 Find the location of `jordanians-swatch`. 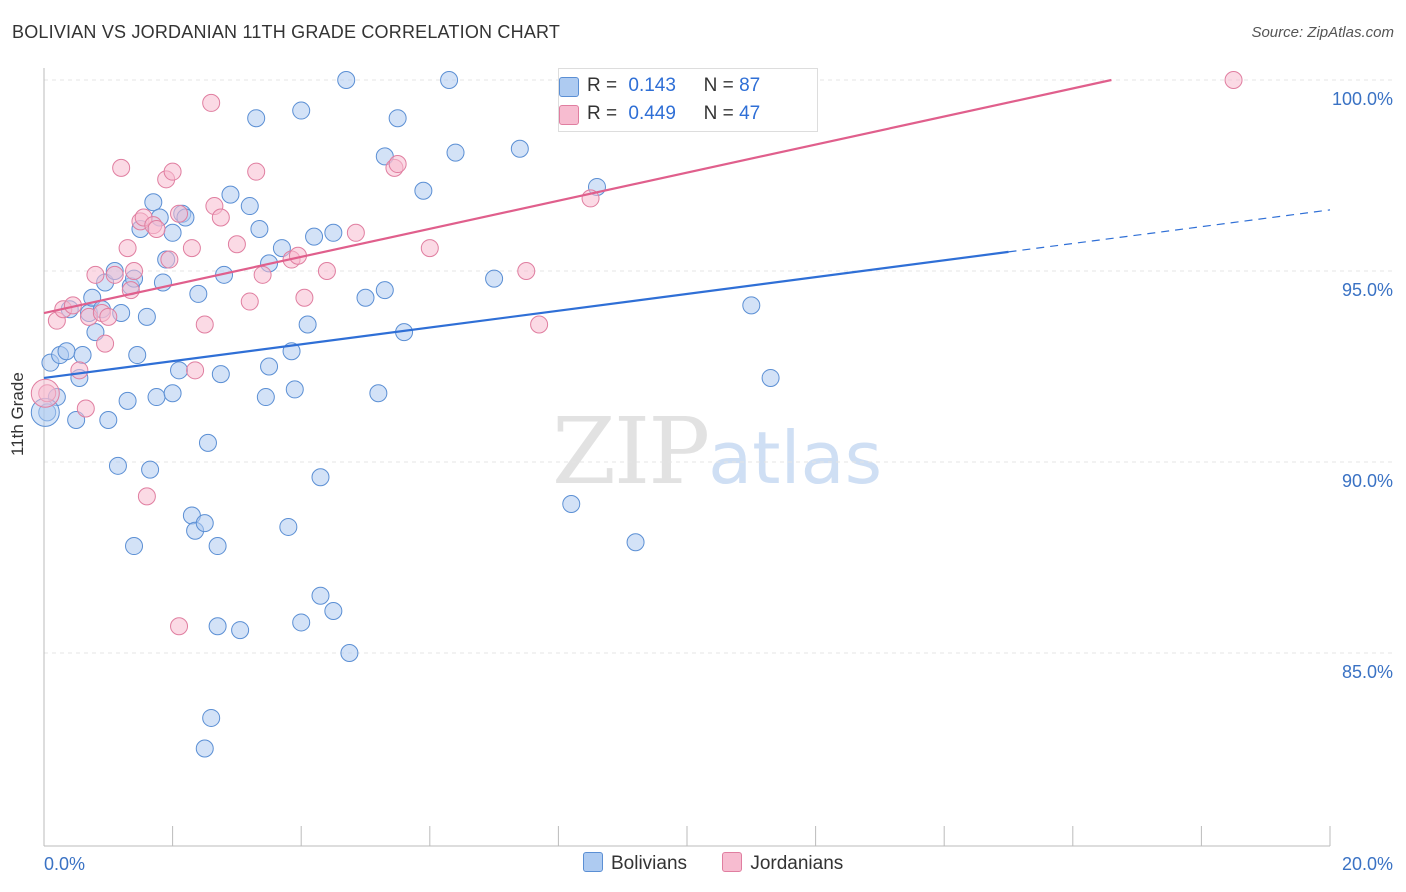

jordanians-swatch is located at coordinates (569, 115).